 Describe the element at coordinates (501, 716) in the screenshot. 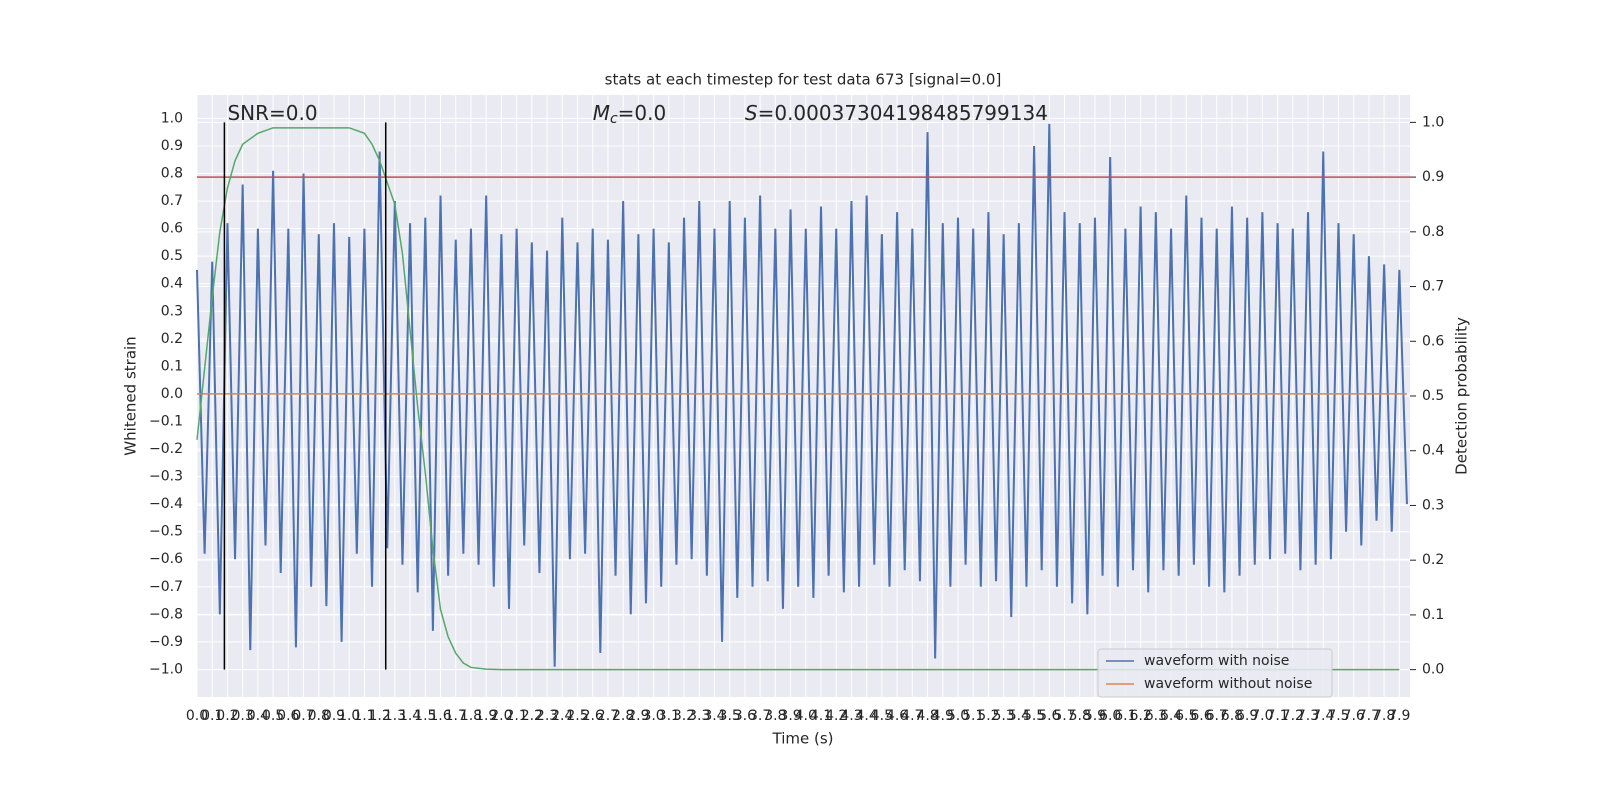

I see `x-tick-label: 2.0` at that location.